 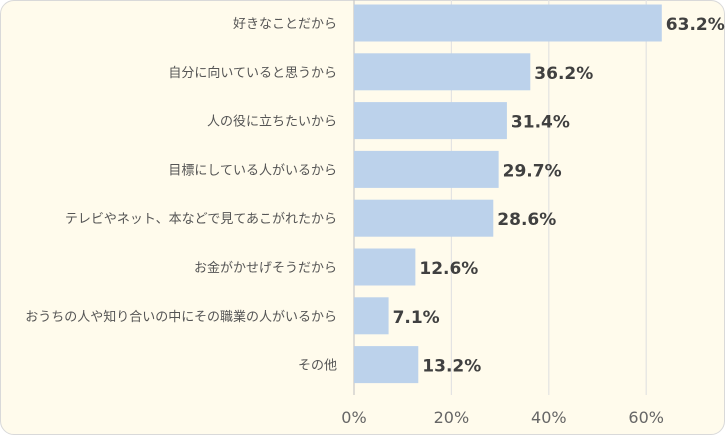 What do you see at coordinates (563, 74) in the screenshot?
I see `data-label: 36.2%` at bounding box center [563, 74].